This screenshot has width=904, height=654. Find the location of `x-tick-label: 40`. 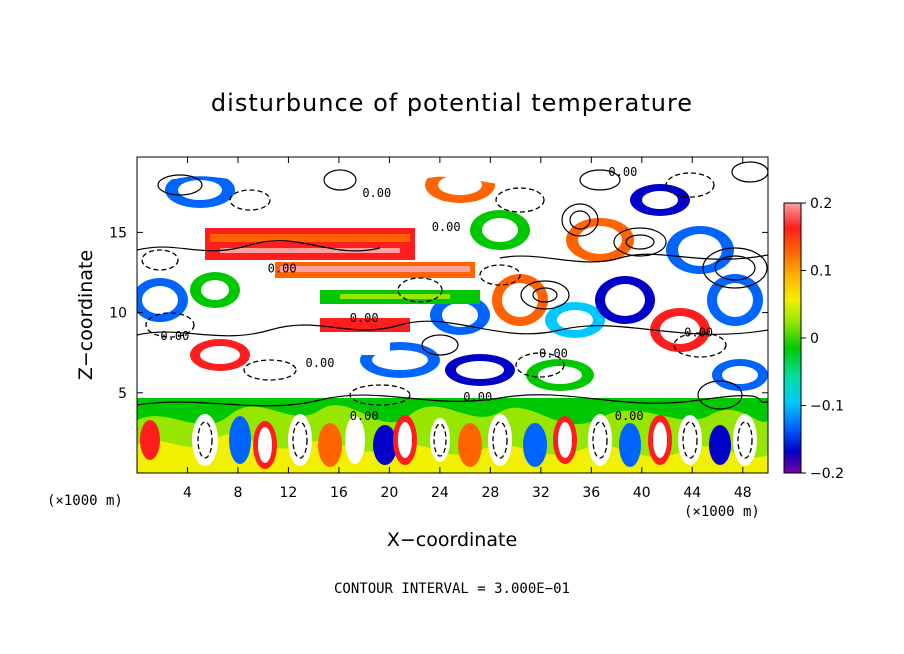

x-tick-label: 40 is located at coordinates (642, 493).